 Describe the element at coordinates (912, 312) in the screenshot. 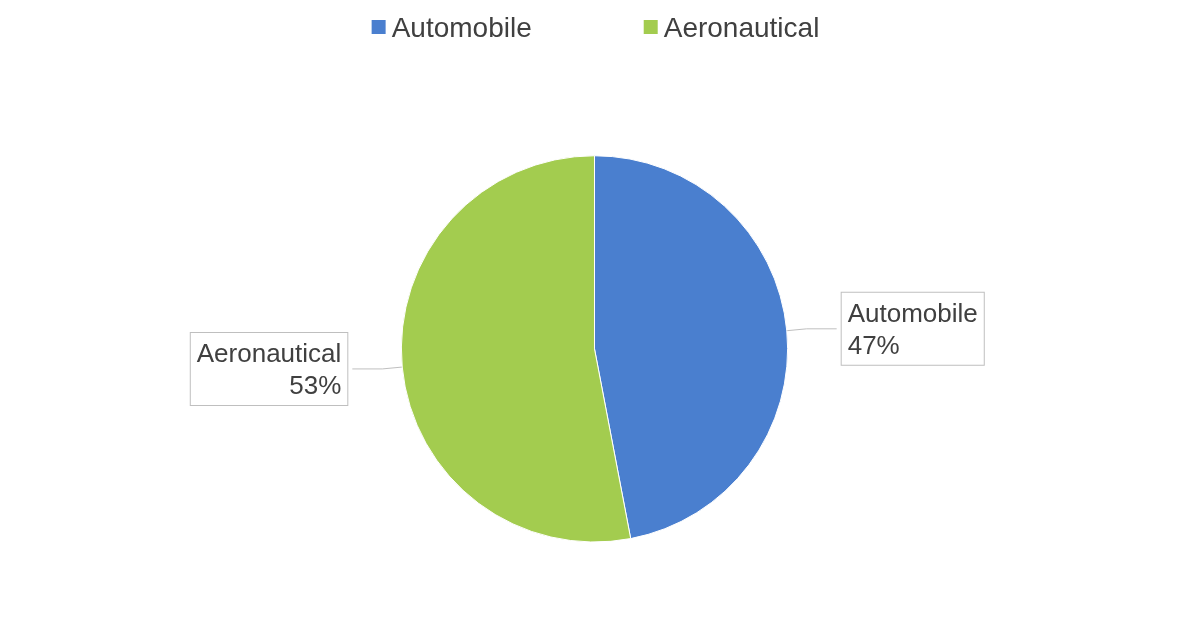

I see `slice-label: Automobile` at that location.